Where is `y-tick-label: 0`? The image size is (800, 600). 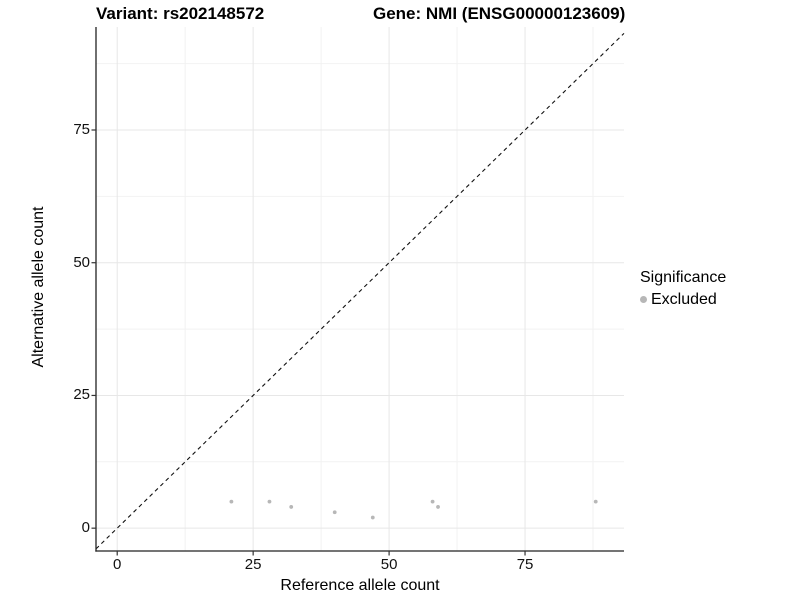
y-tick-label: 0 is located at coordinates (85, 528).